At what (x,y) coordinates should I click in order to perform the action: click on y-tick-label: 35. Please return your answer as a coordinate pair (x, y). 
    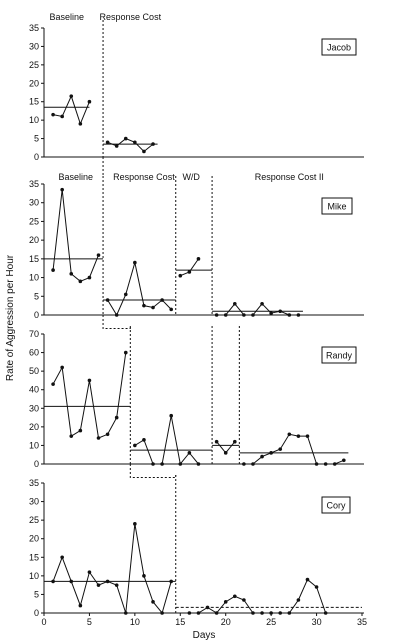
    Looking at the image, I should click on (34, 28).